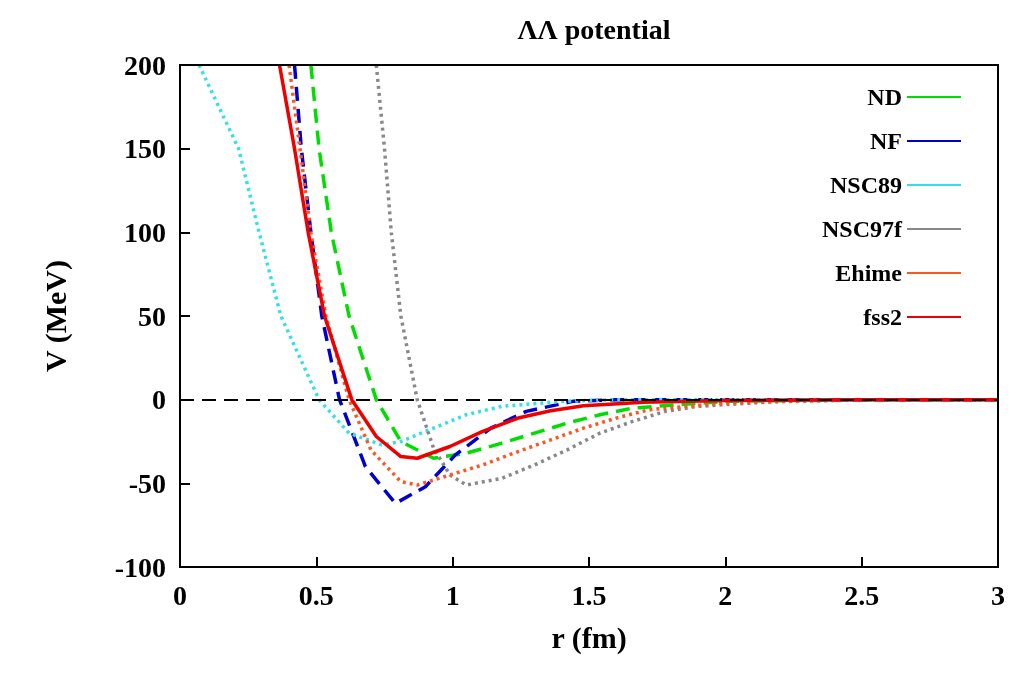 This screenshot has width=1016, height=696. Describe the element at coordinates (55, 316) in the screenshot. I see `y-axis-title: V (MeV)` at that location.